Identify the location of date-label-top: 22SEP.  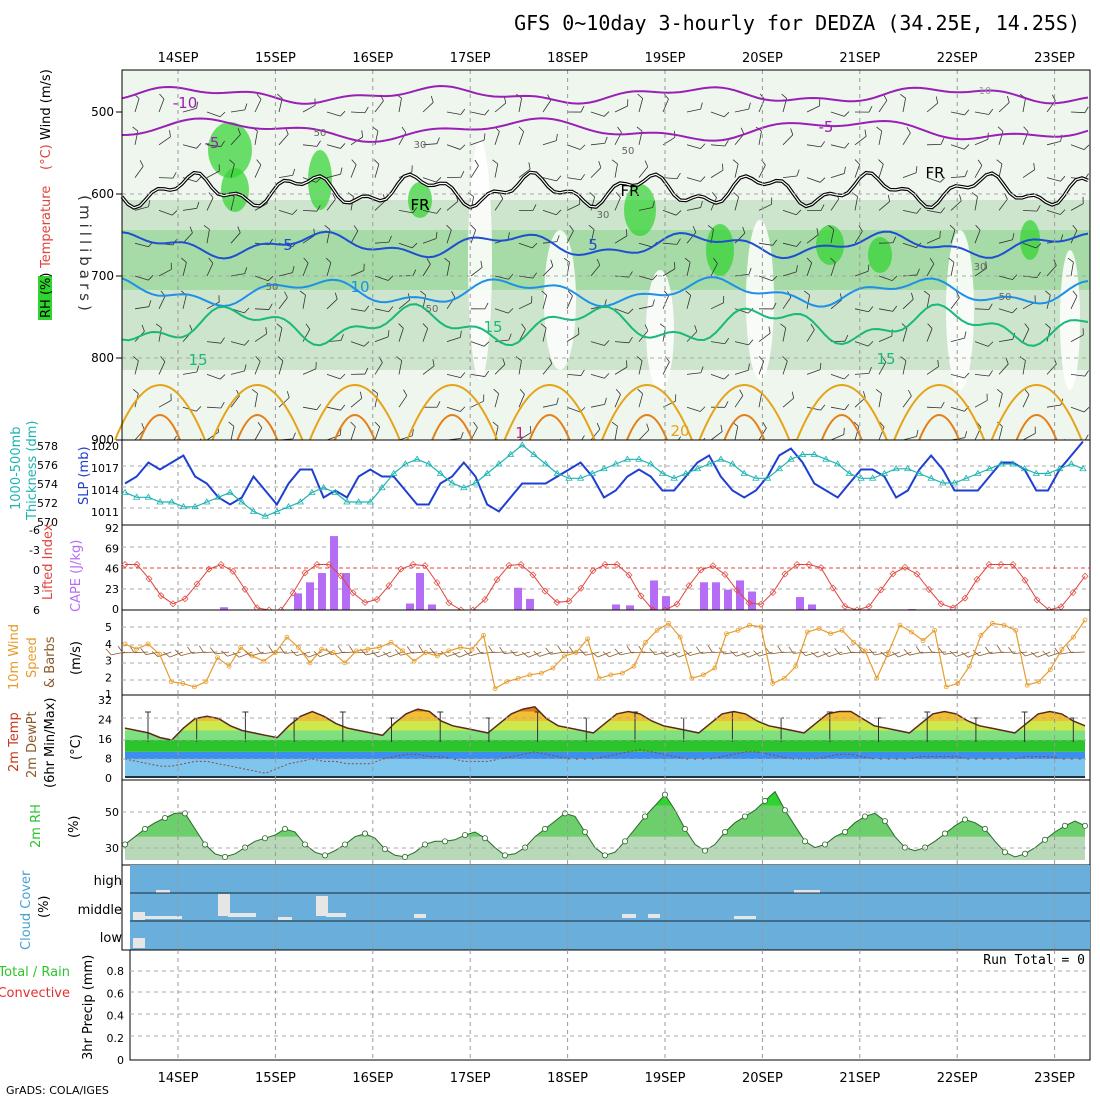
(957, 58).